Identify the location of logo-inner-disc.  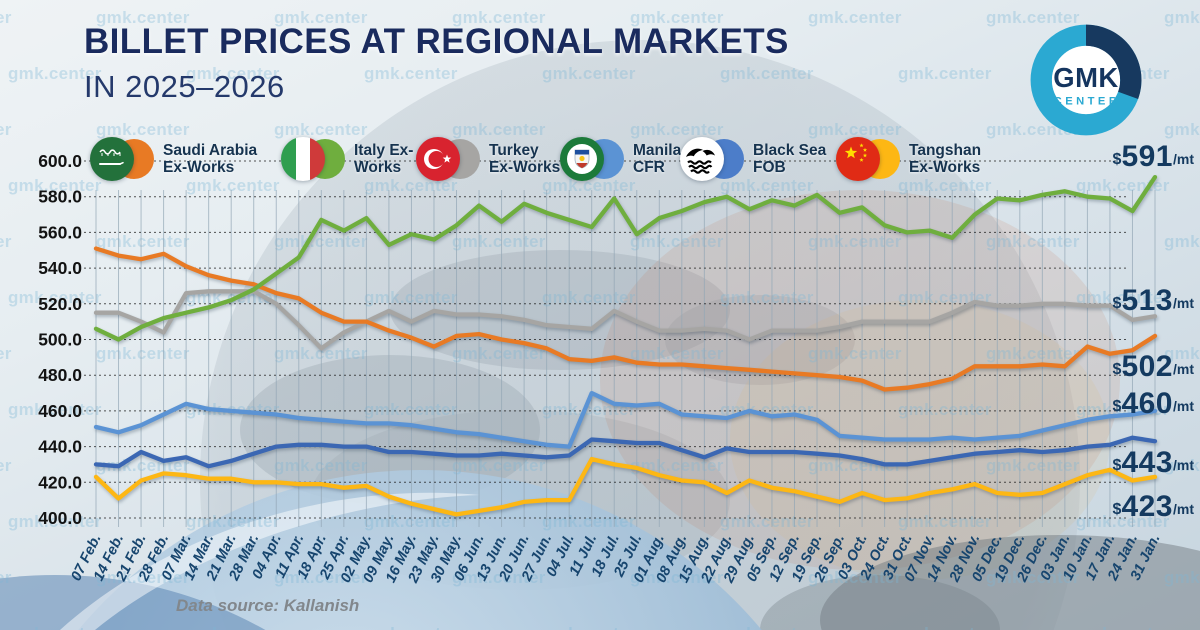
(1086, 80).